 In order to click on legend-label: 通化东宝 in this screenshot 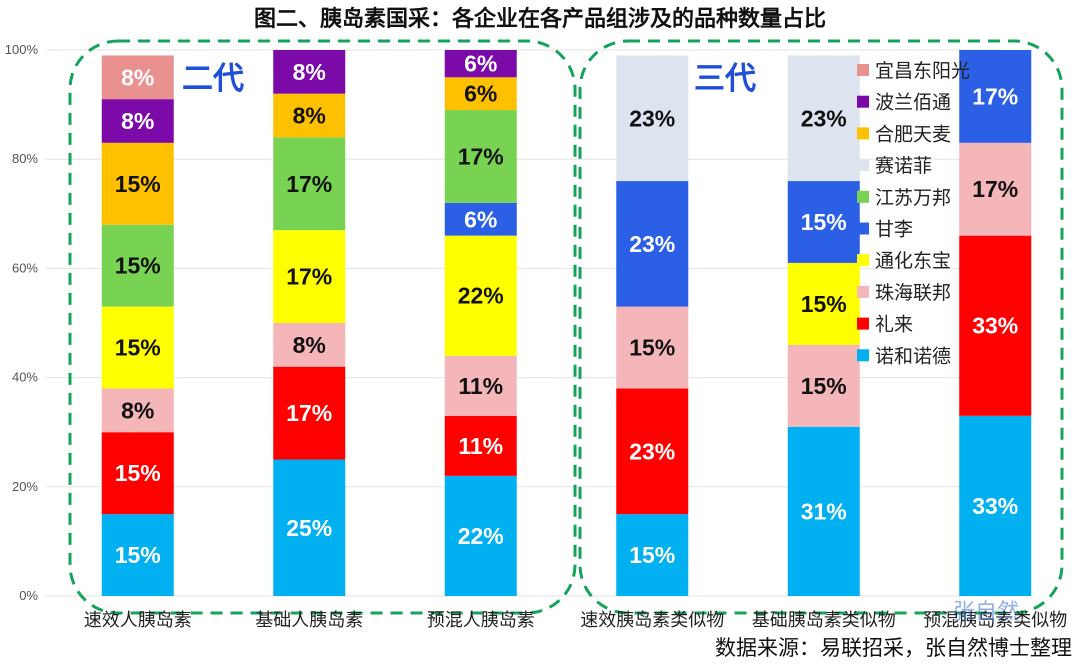, I will do `click(913, 261)`.